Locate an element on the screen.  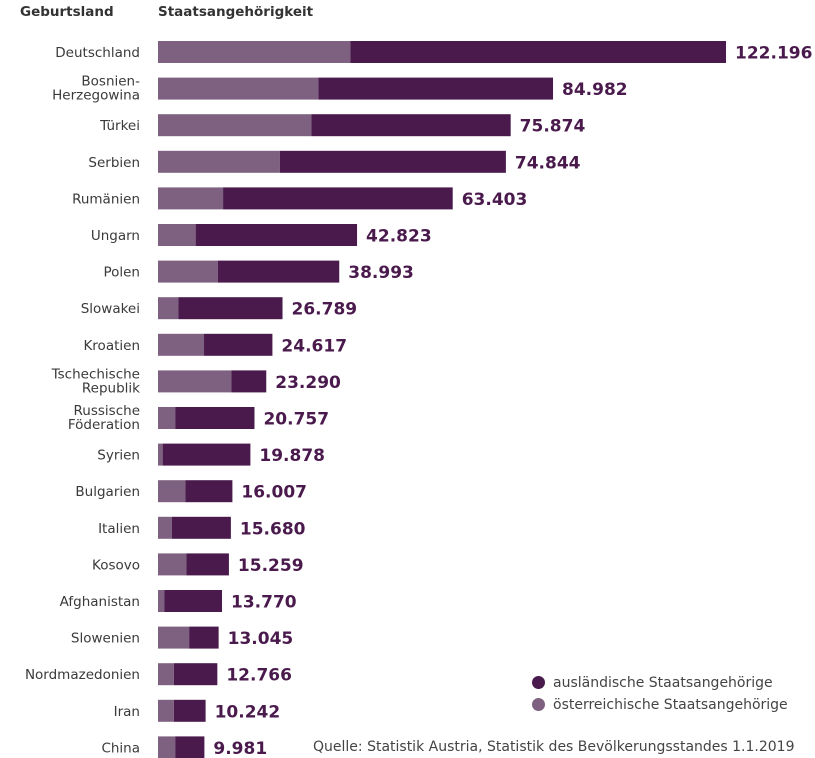
category-label: Kroatien is located at coordinates (111, 346).